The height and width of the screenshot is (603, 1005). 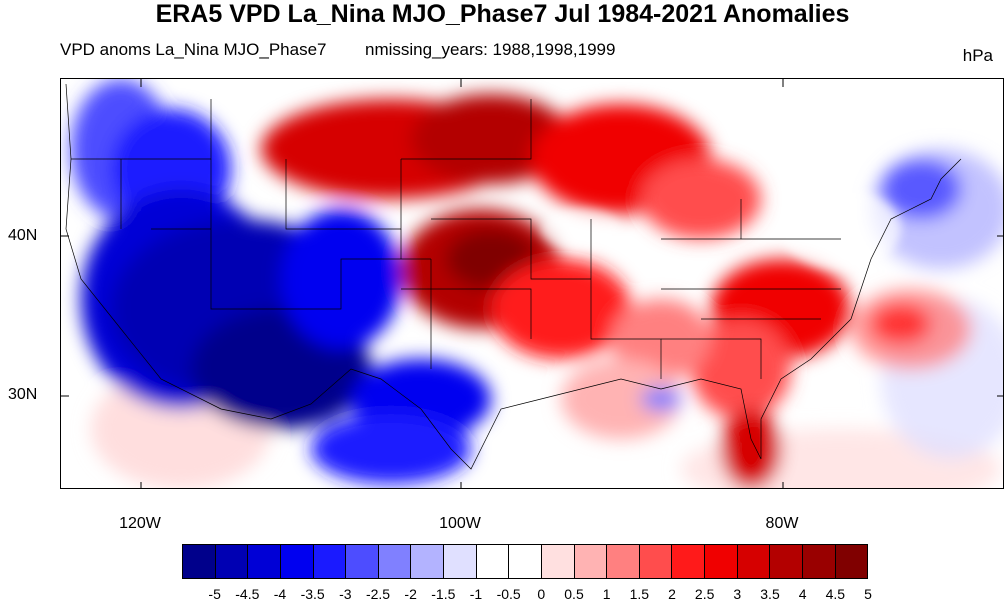 What do you see at coordinates (490, 49) in the screenshot?
I see `right-subtitle: nmissing_years: 1988,1998,1999` at bounding box center [490, 49].